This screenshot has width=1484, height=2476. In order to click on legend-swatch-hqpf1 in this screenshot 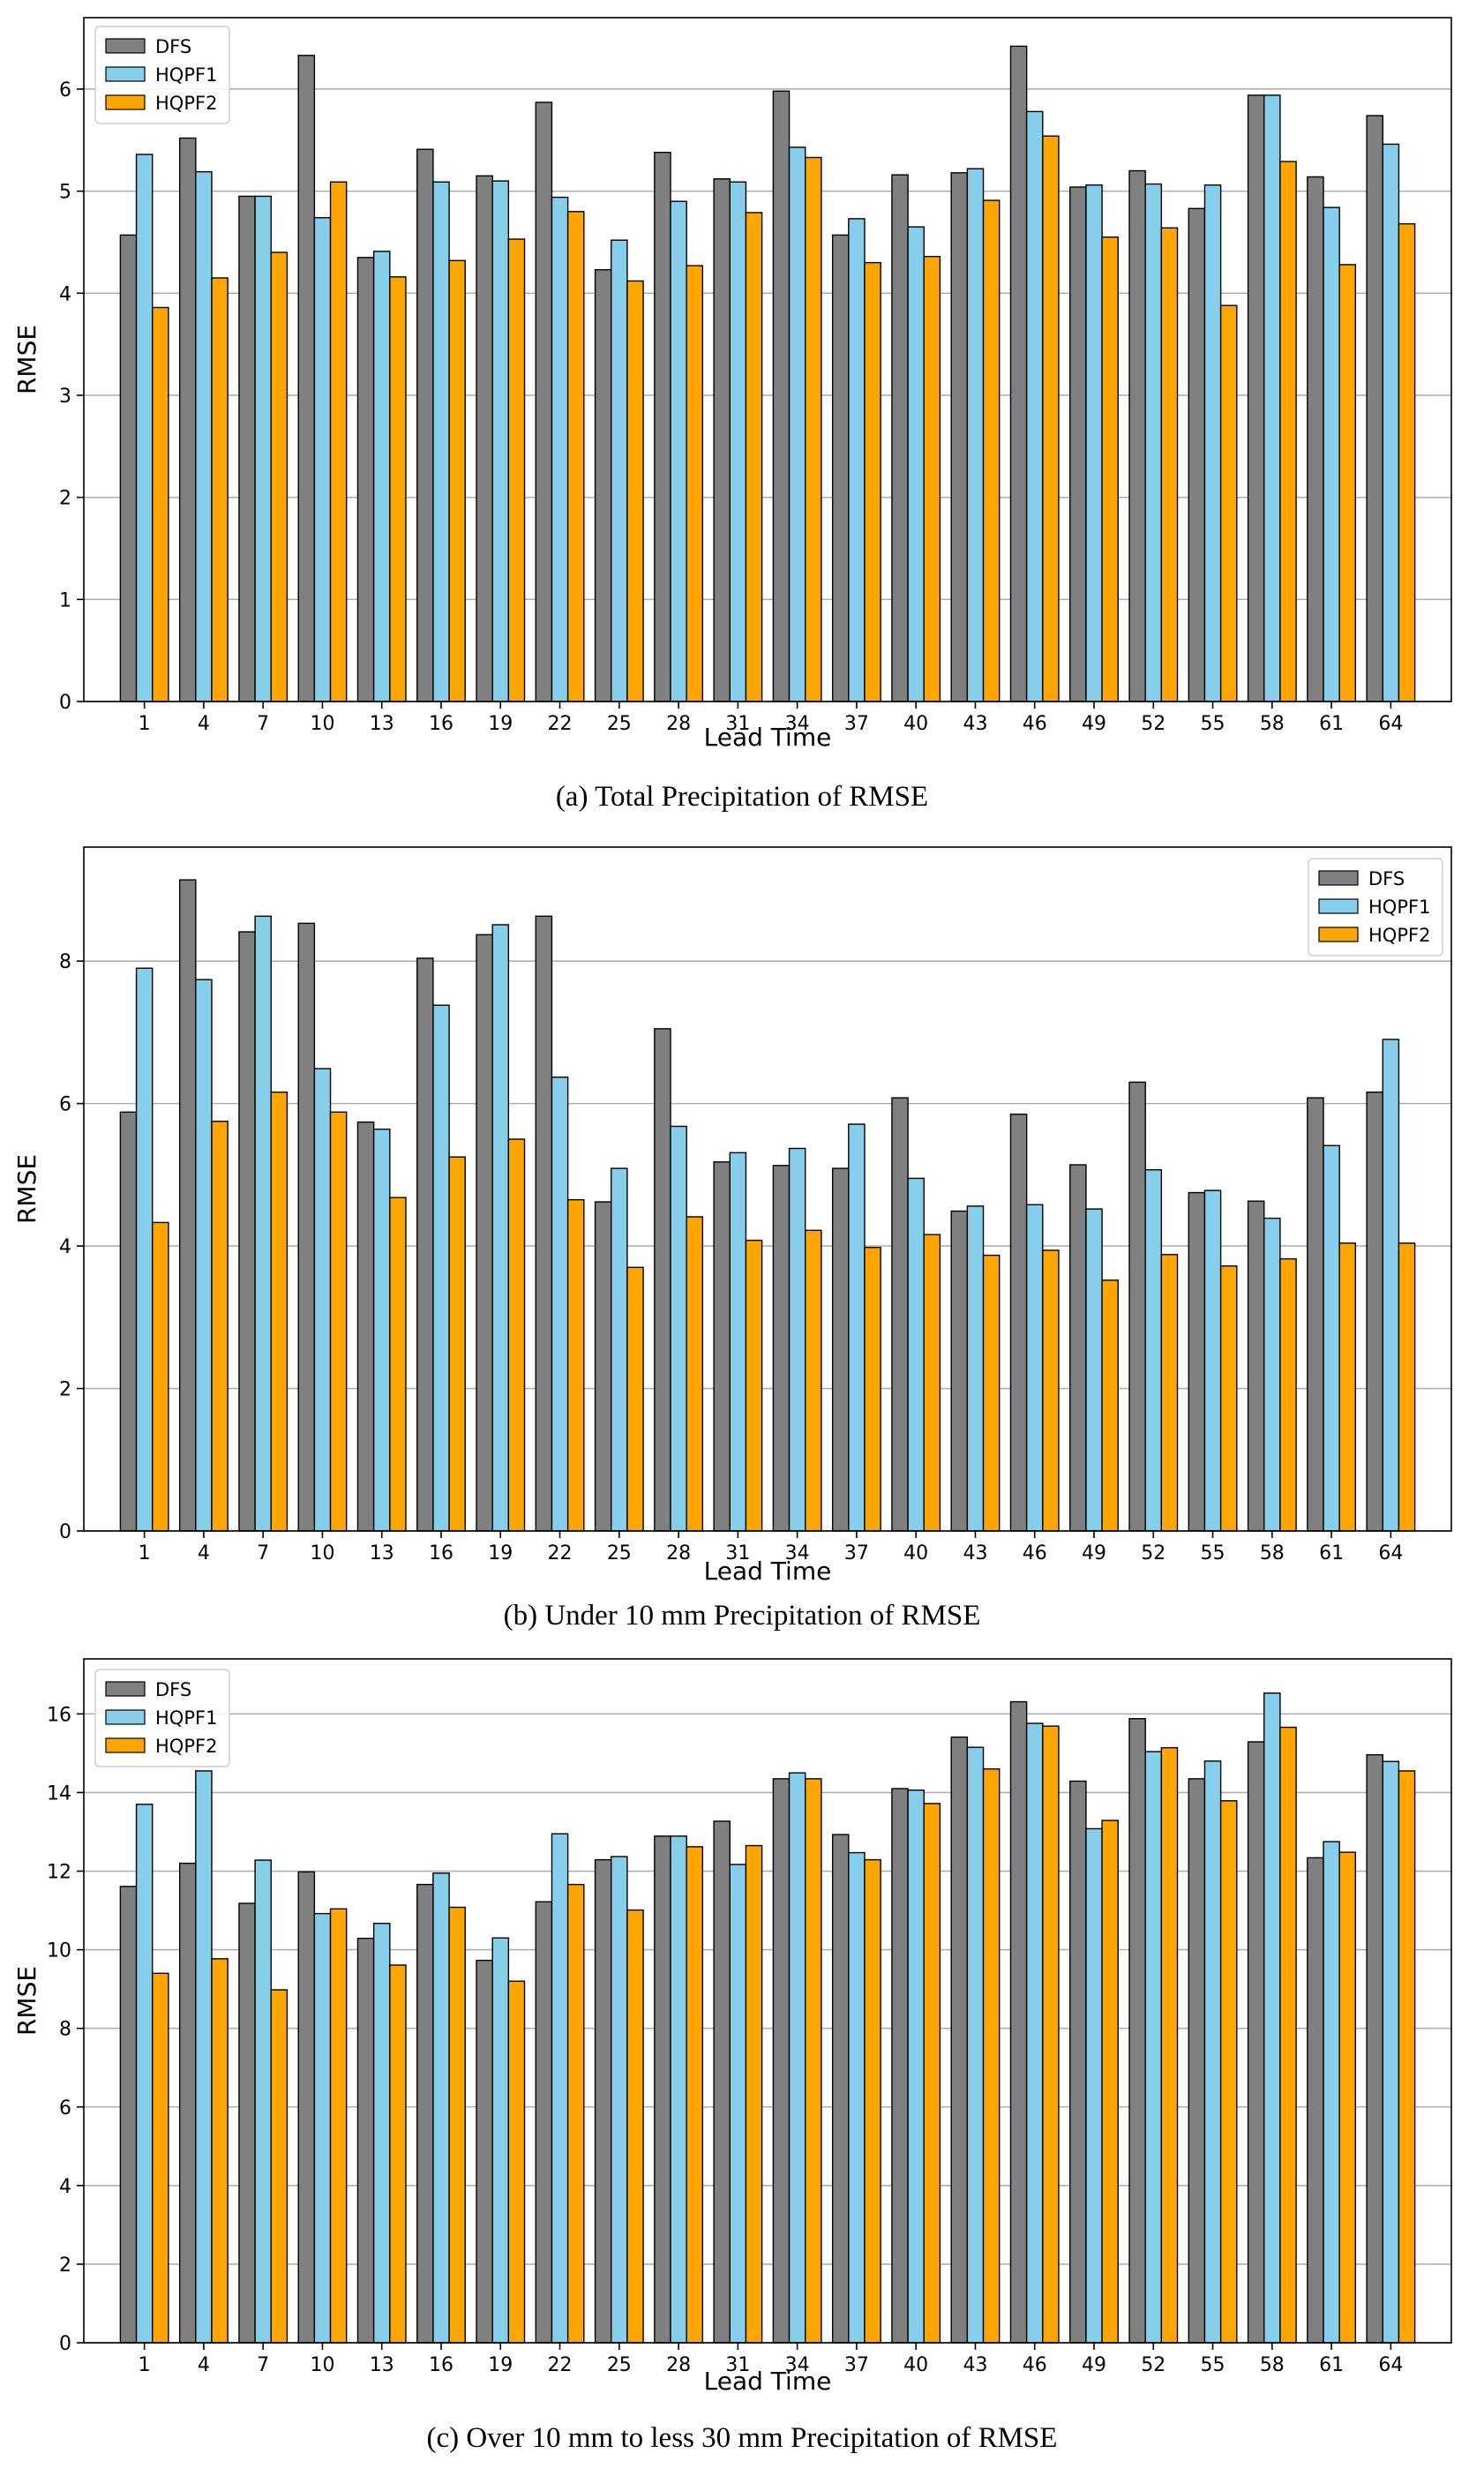, I will do `click(1338, 906)`.